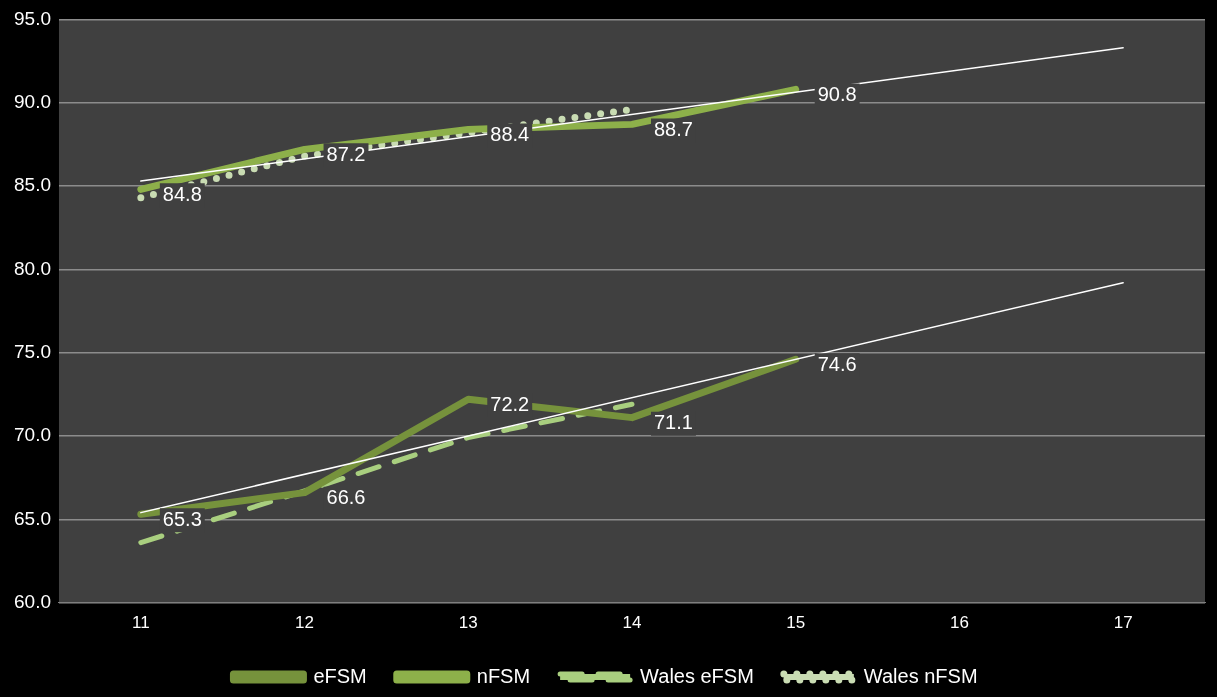 Image resolution: width=1217 pixels, height=697 pixels. I want to click on x-tick-label: 17, so click(1123, 623).